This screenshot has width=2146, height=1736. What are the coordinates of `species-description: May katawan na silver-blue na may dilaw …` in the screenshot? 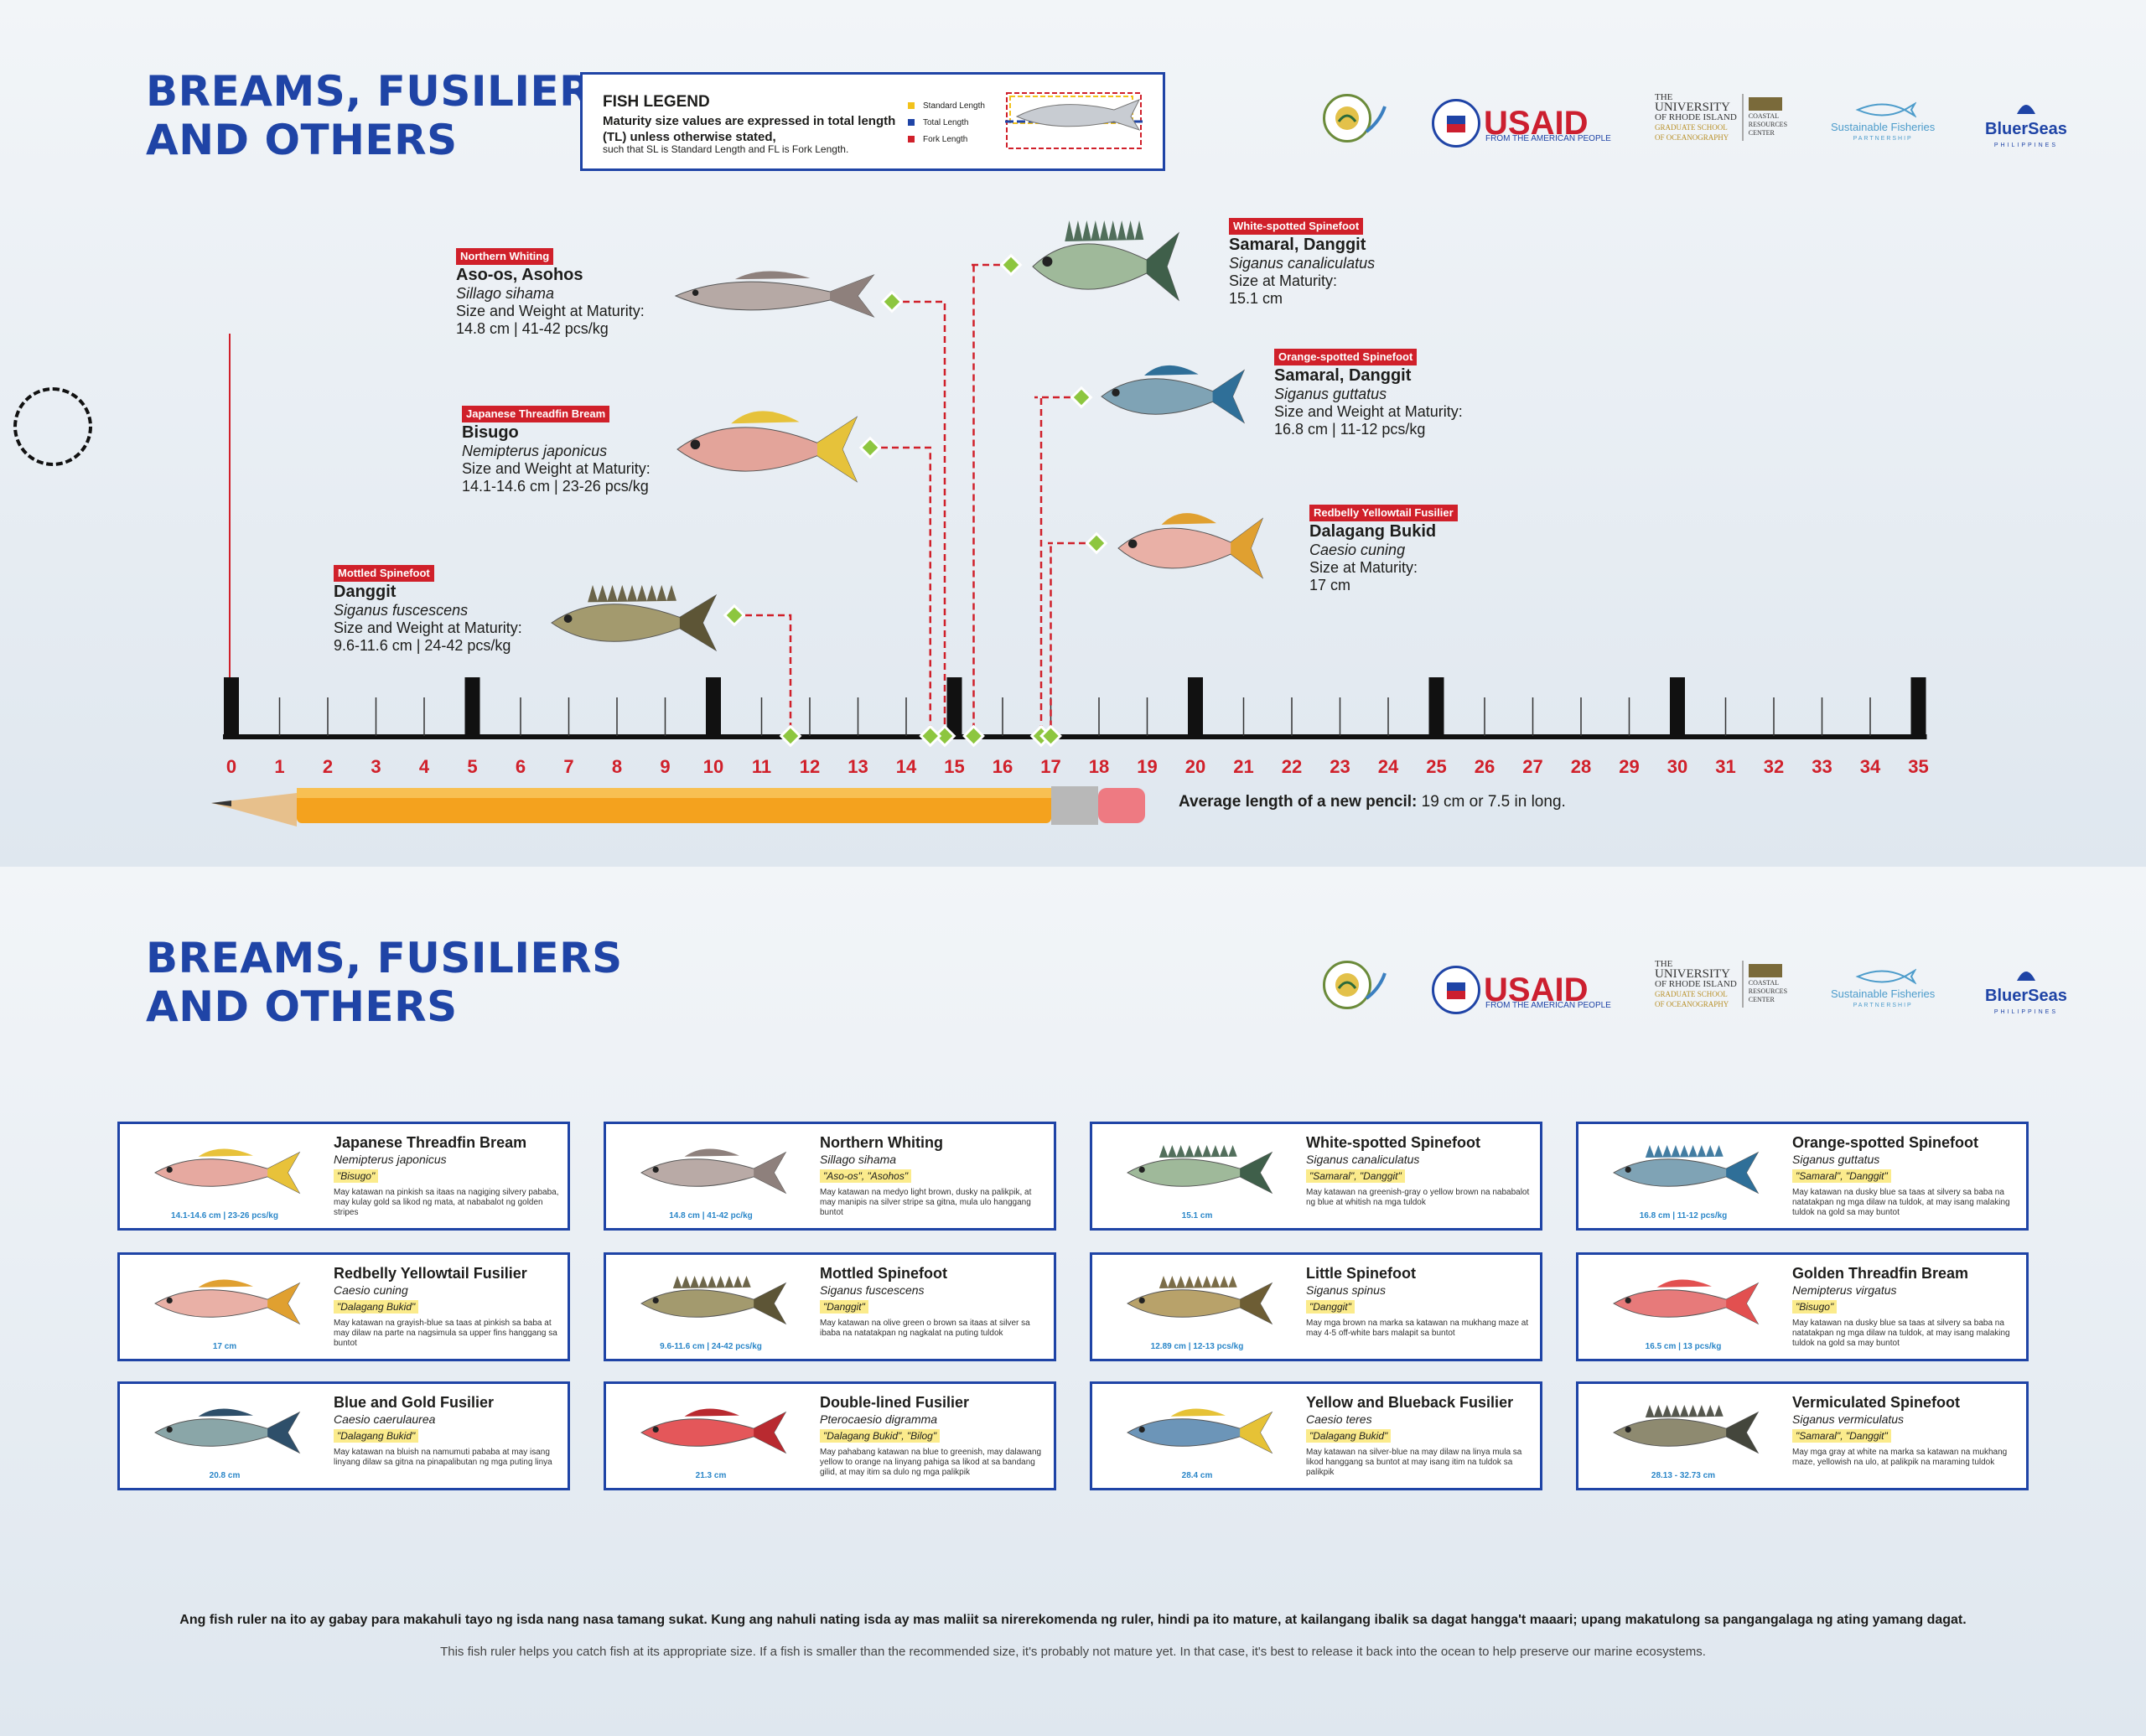 It's located at (1414, 1462).